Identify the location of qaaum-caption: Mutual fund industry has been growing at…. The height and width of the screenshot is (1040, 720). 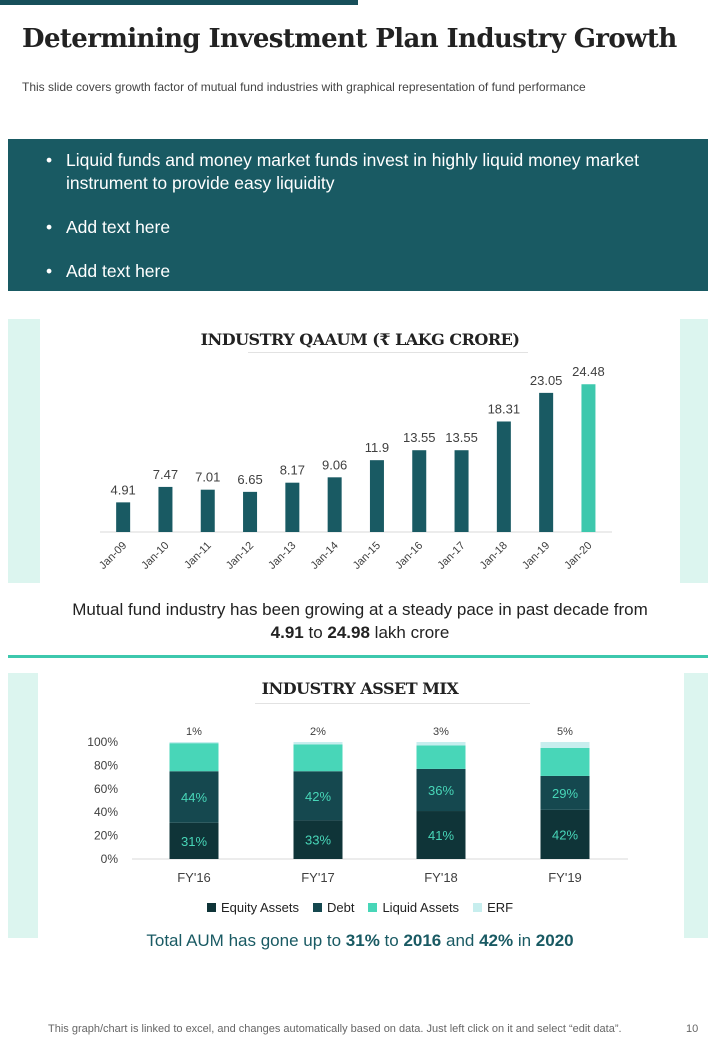
(360, 621).